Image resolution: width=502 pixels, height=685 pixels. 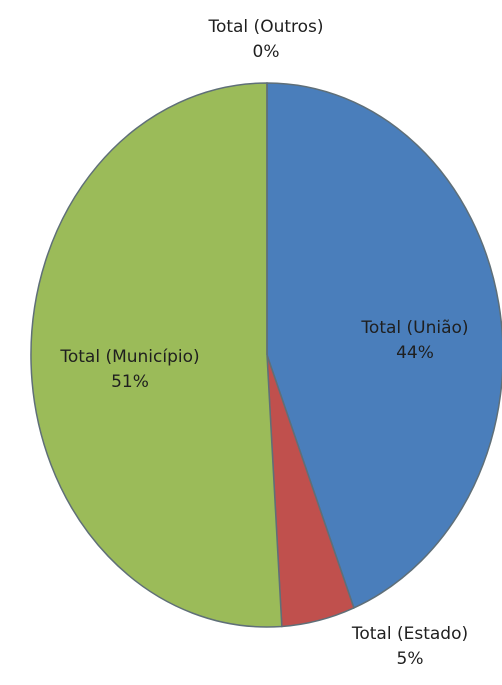 What do you see at coordinates (415, 341) in the screenshot?
I see `slice-label-uniao: Total (União) 44%` at bounding box center [415, 341].